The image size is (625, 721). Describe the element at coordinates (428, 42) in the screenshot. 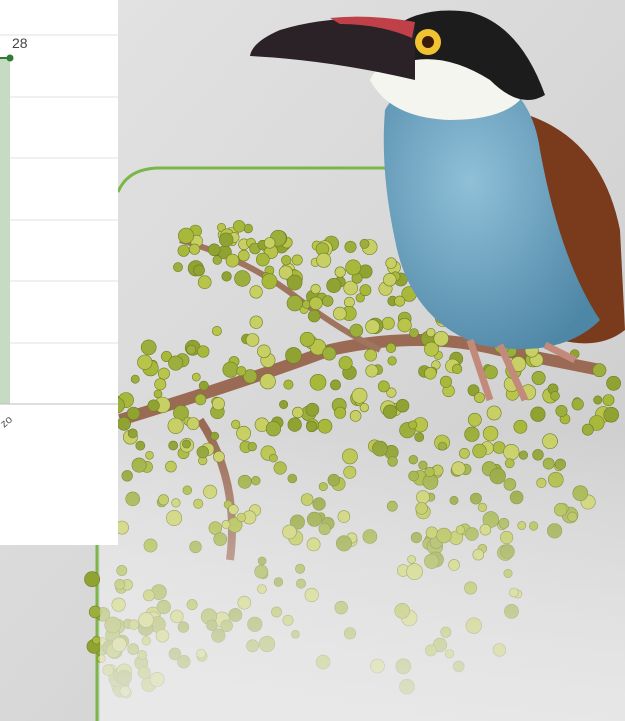

I see `toucan-eye` at that location.